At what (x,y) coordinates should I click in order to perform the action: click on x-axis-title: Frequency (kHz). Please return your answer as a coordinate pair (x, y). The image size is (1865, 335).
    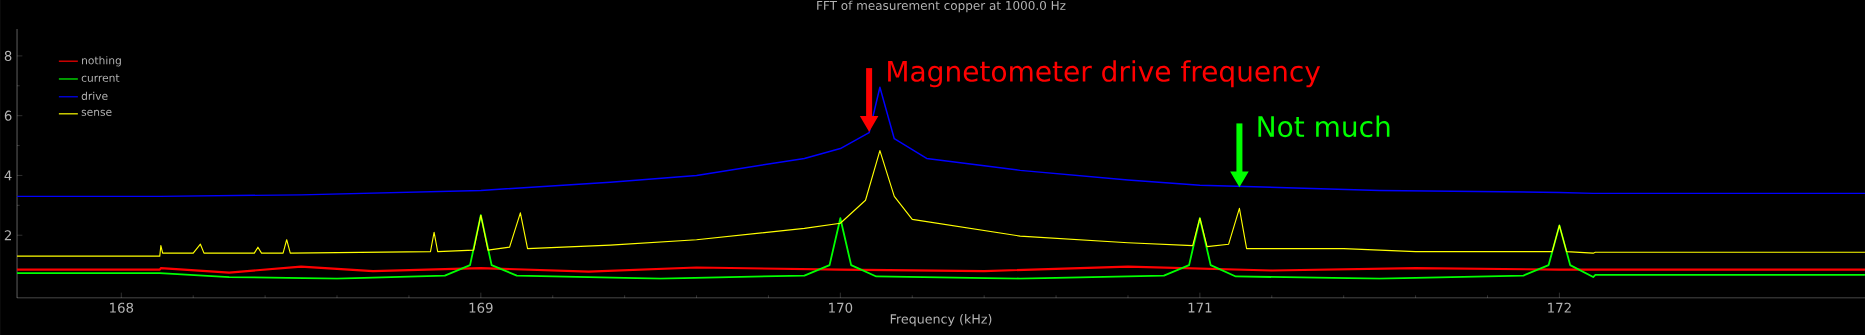
    Looking at the image, I should click on (941, 320).